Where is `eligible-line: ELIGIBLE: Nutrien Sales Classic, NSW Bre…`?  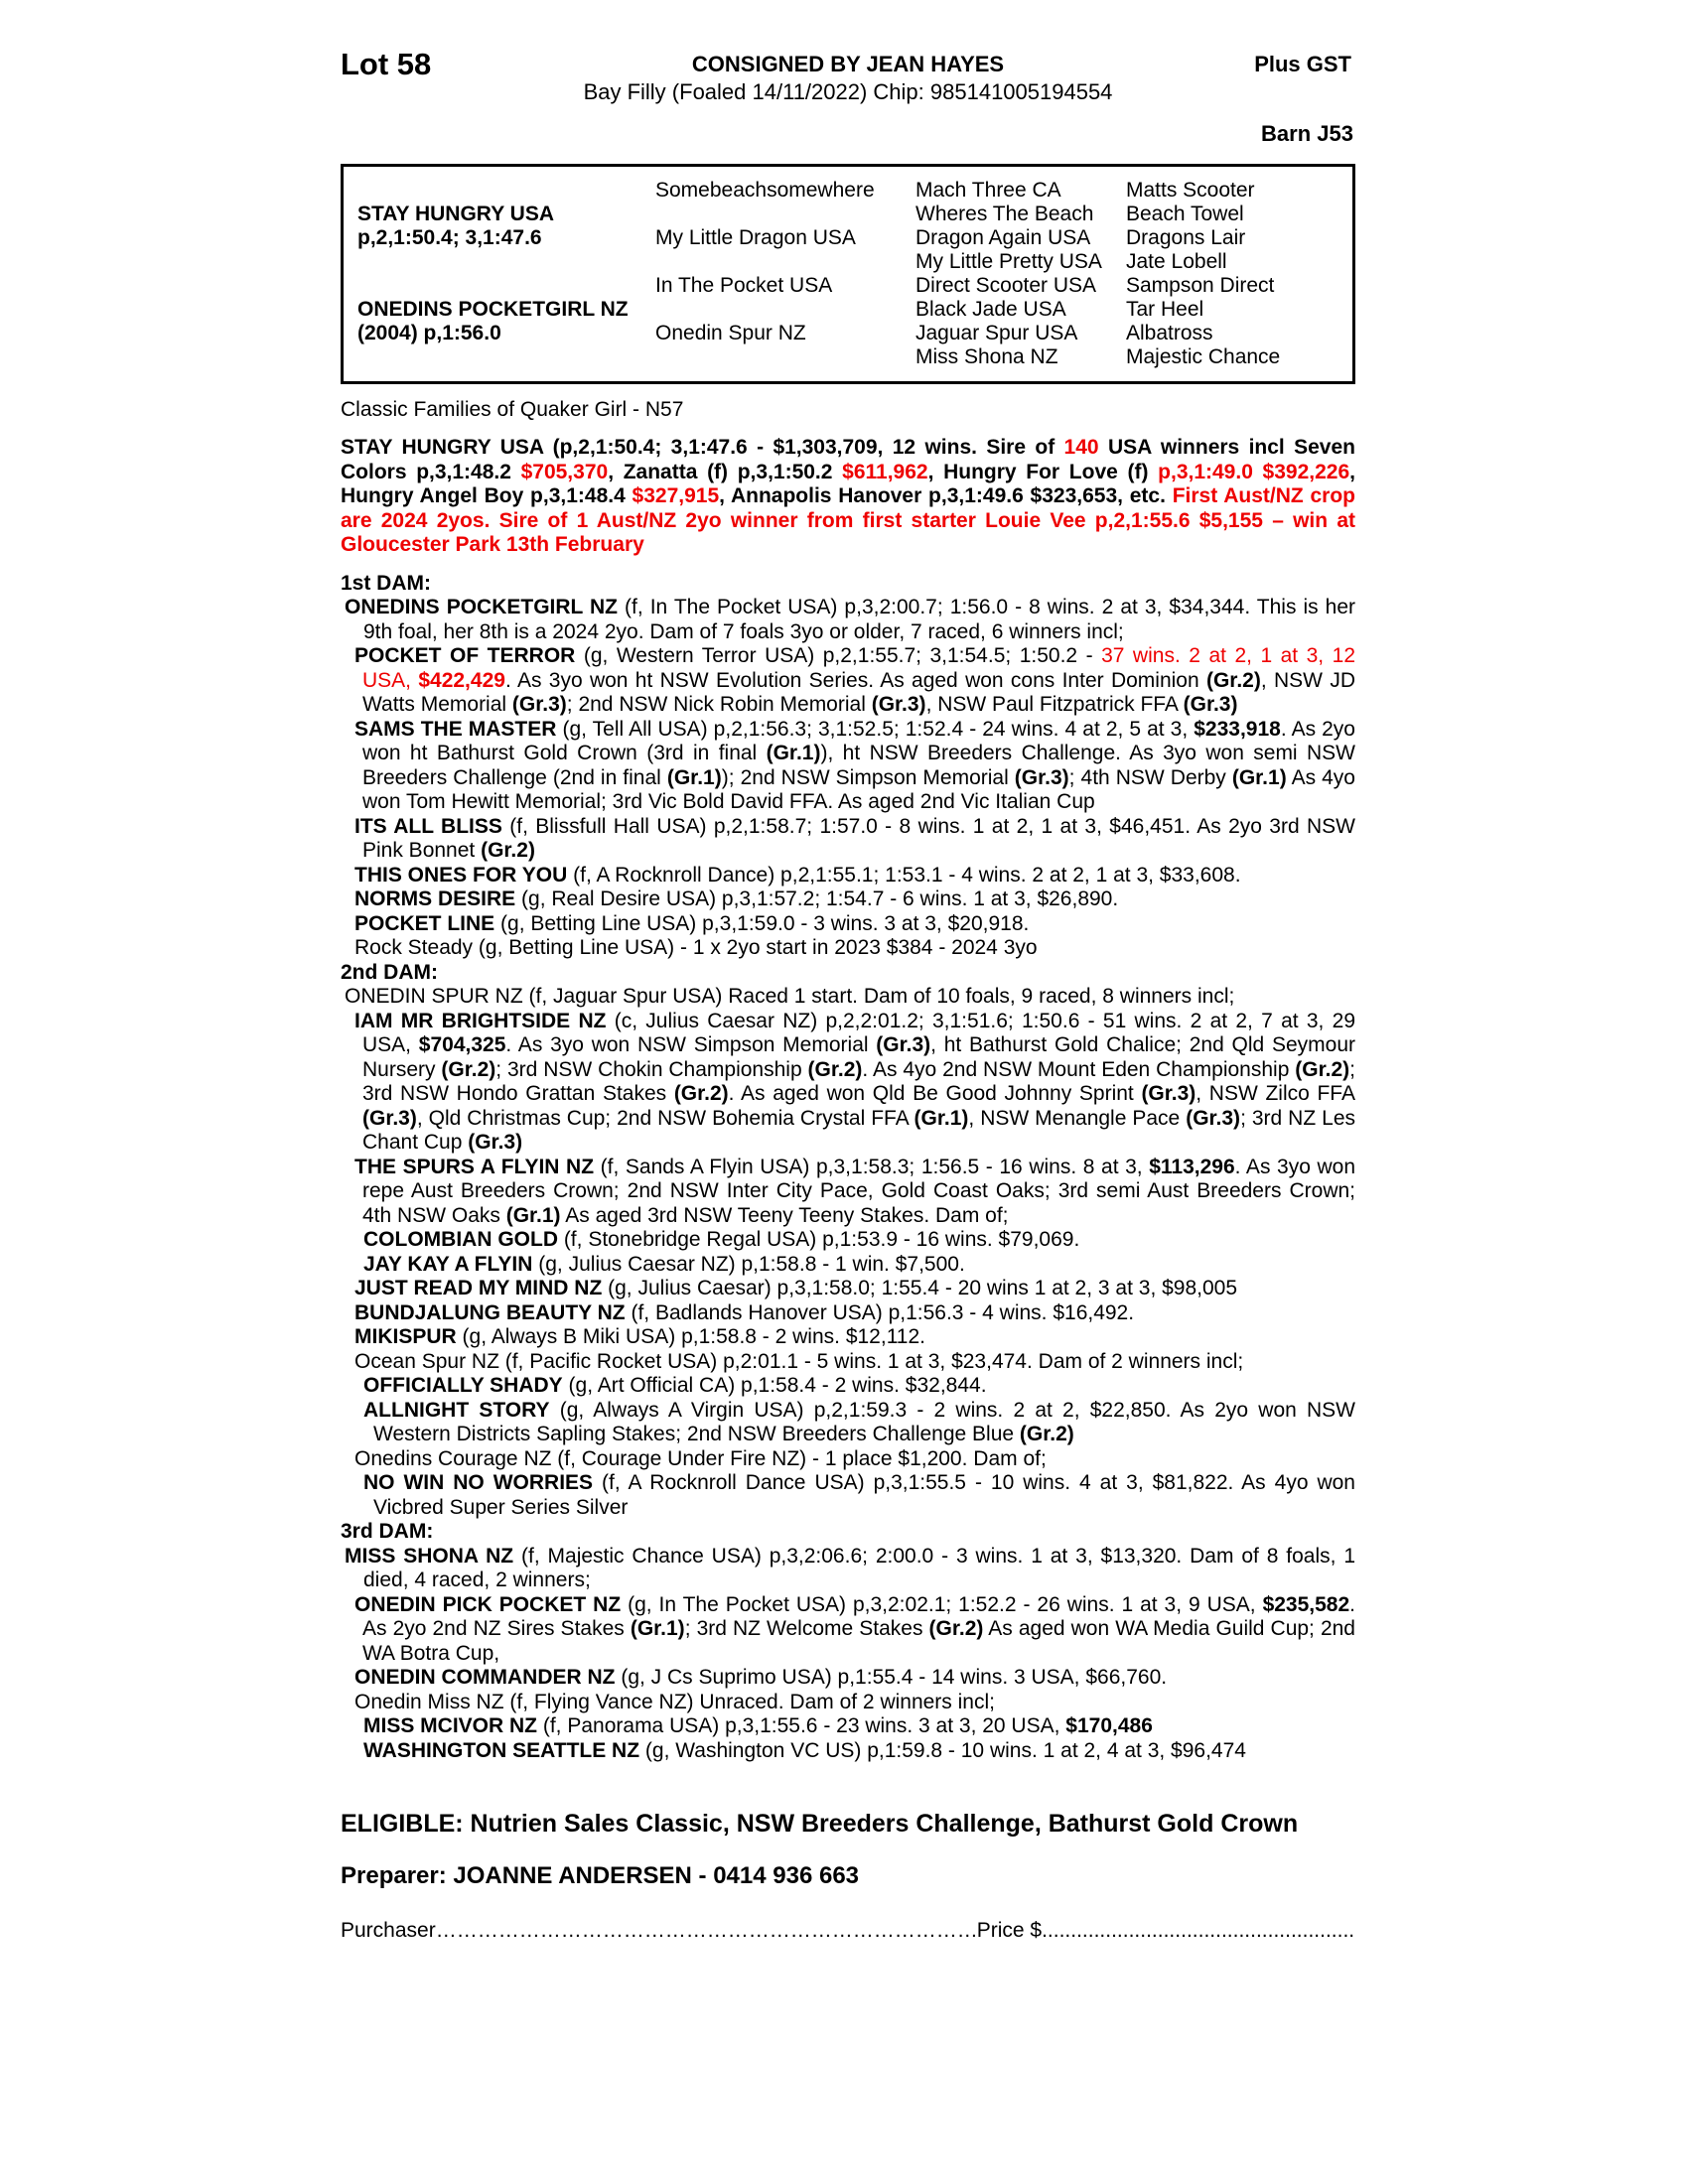
eligible-line: ELIGIBLE: Nutrien Sales Classic, NSW Bre… is located at coordinates (820, 1824).